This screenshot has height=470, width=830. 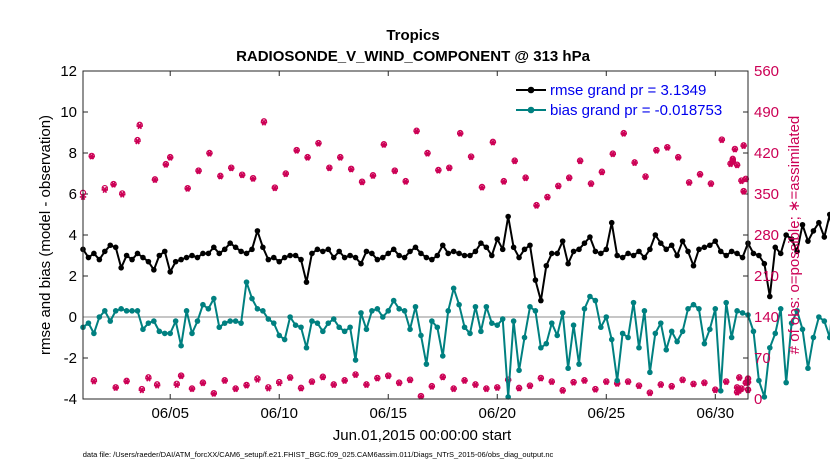 I want to click on y-tick-label: 8, so click(x=73, y=153).